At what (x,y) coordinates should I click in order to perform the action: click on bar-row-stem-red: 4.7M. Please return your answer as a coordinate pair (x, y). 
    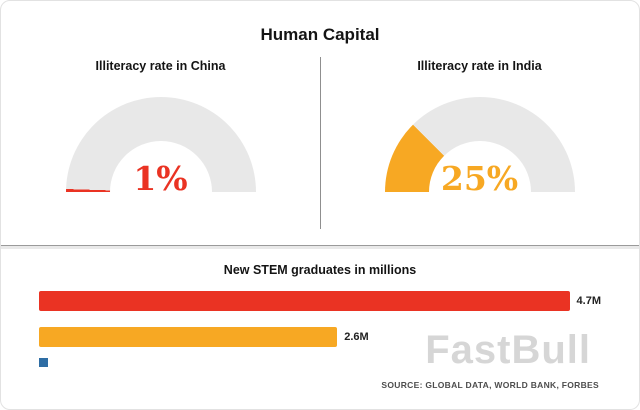
    Looking at the image, I should click on (320, 301).